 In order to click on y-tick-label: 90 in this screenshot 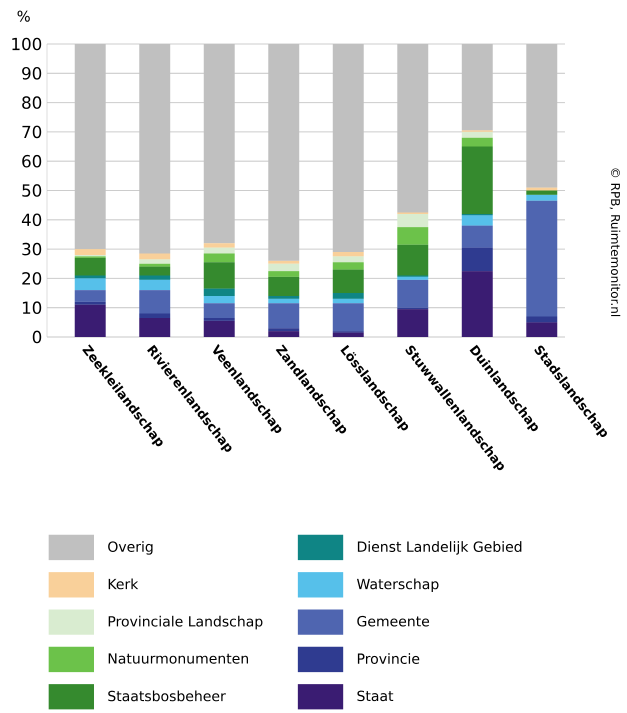, I will do `click(32, 73)`.